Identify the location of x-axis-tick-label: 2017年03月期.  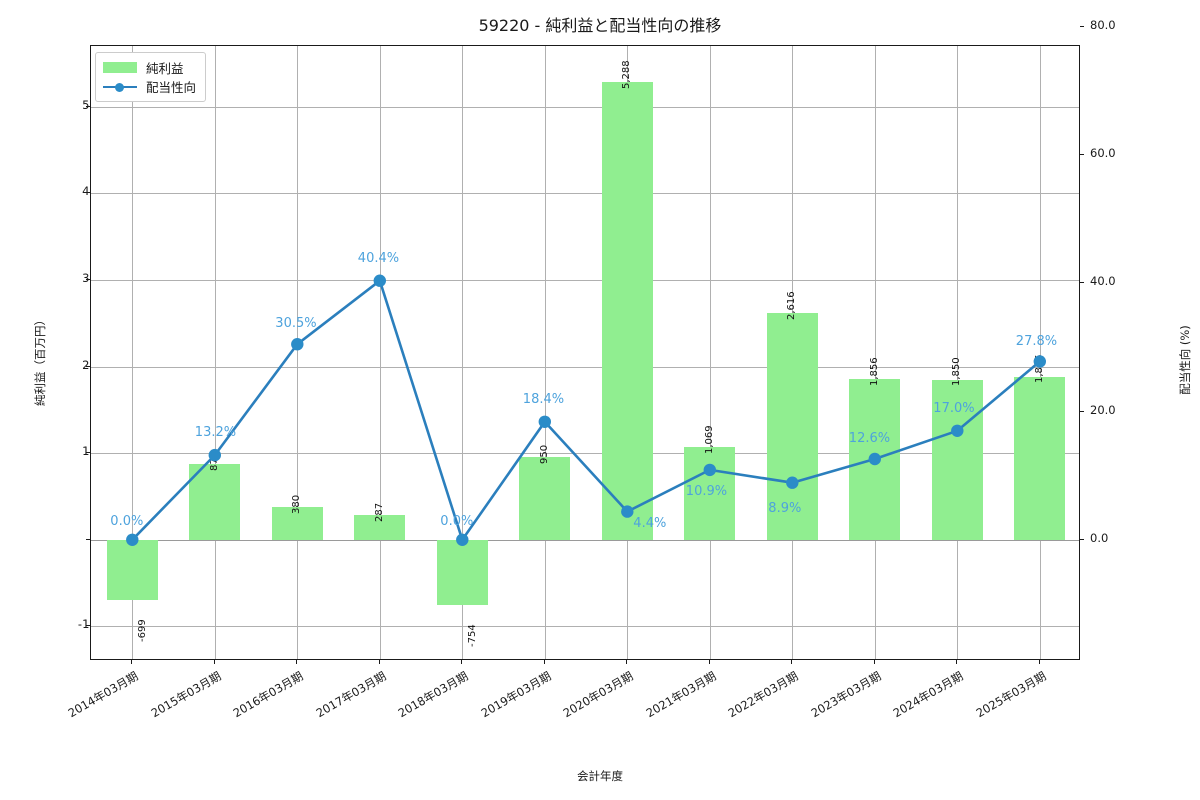
(351, 694).